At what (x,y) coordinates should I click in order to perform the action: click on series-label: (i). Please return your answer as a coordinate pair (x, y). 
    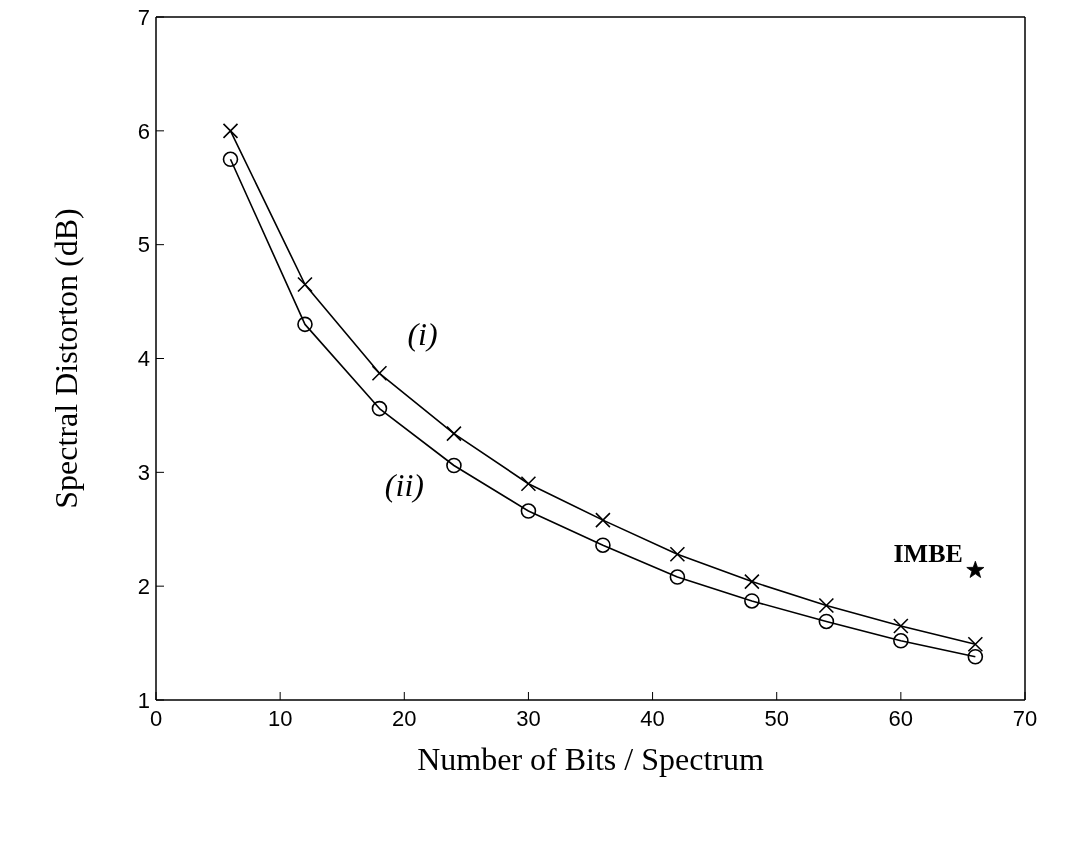
    Looking at the image, I should click on (422, 334).